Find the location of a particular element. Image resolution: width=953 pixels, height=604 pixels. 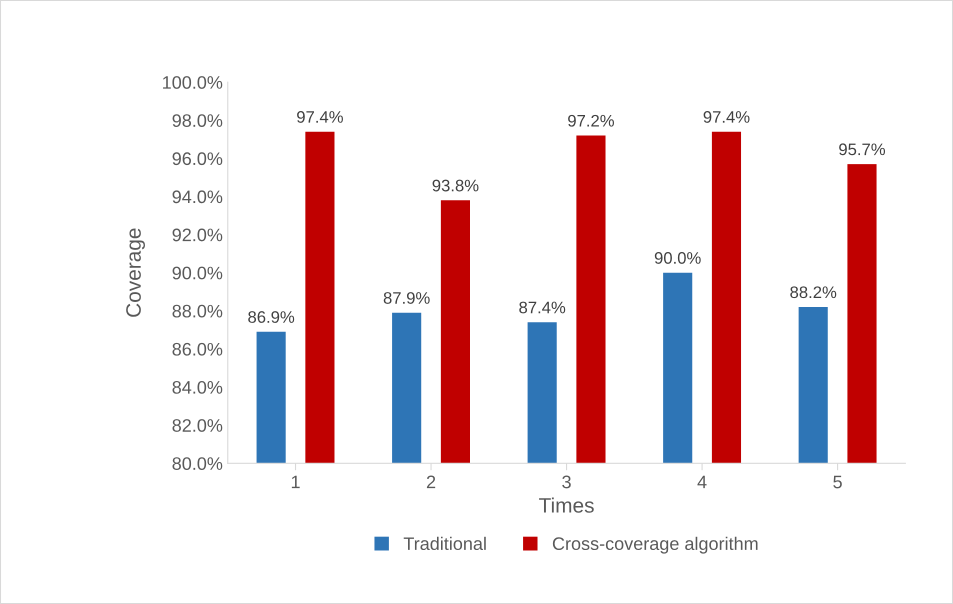

data-label: 97.2% is located at coordinates (591, 120).